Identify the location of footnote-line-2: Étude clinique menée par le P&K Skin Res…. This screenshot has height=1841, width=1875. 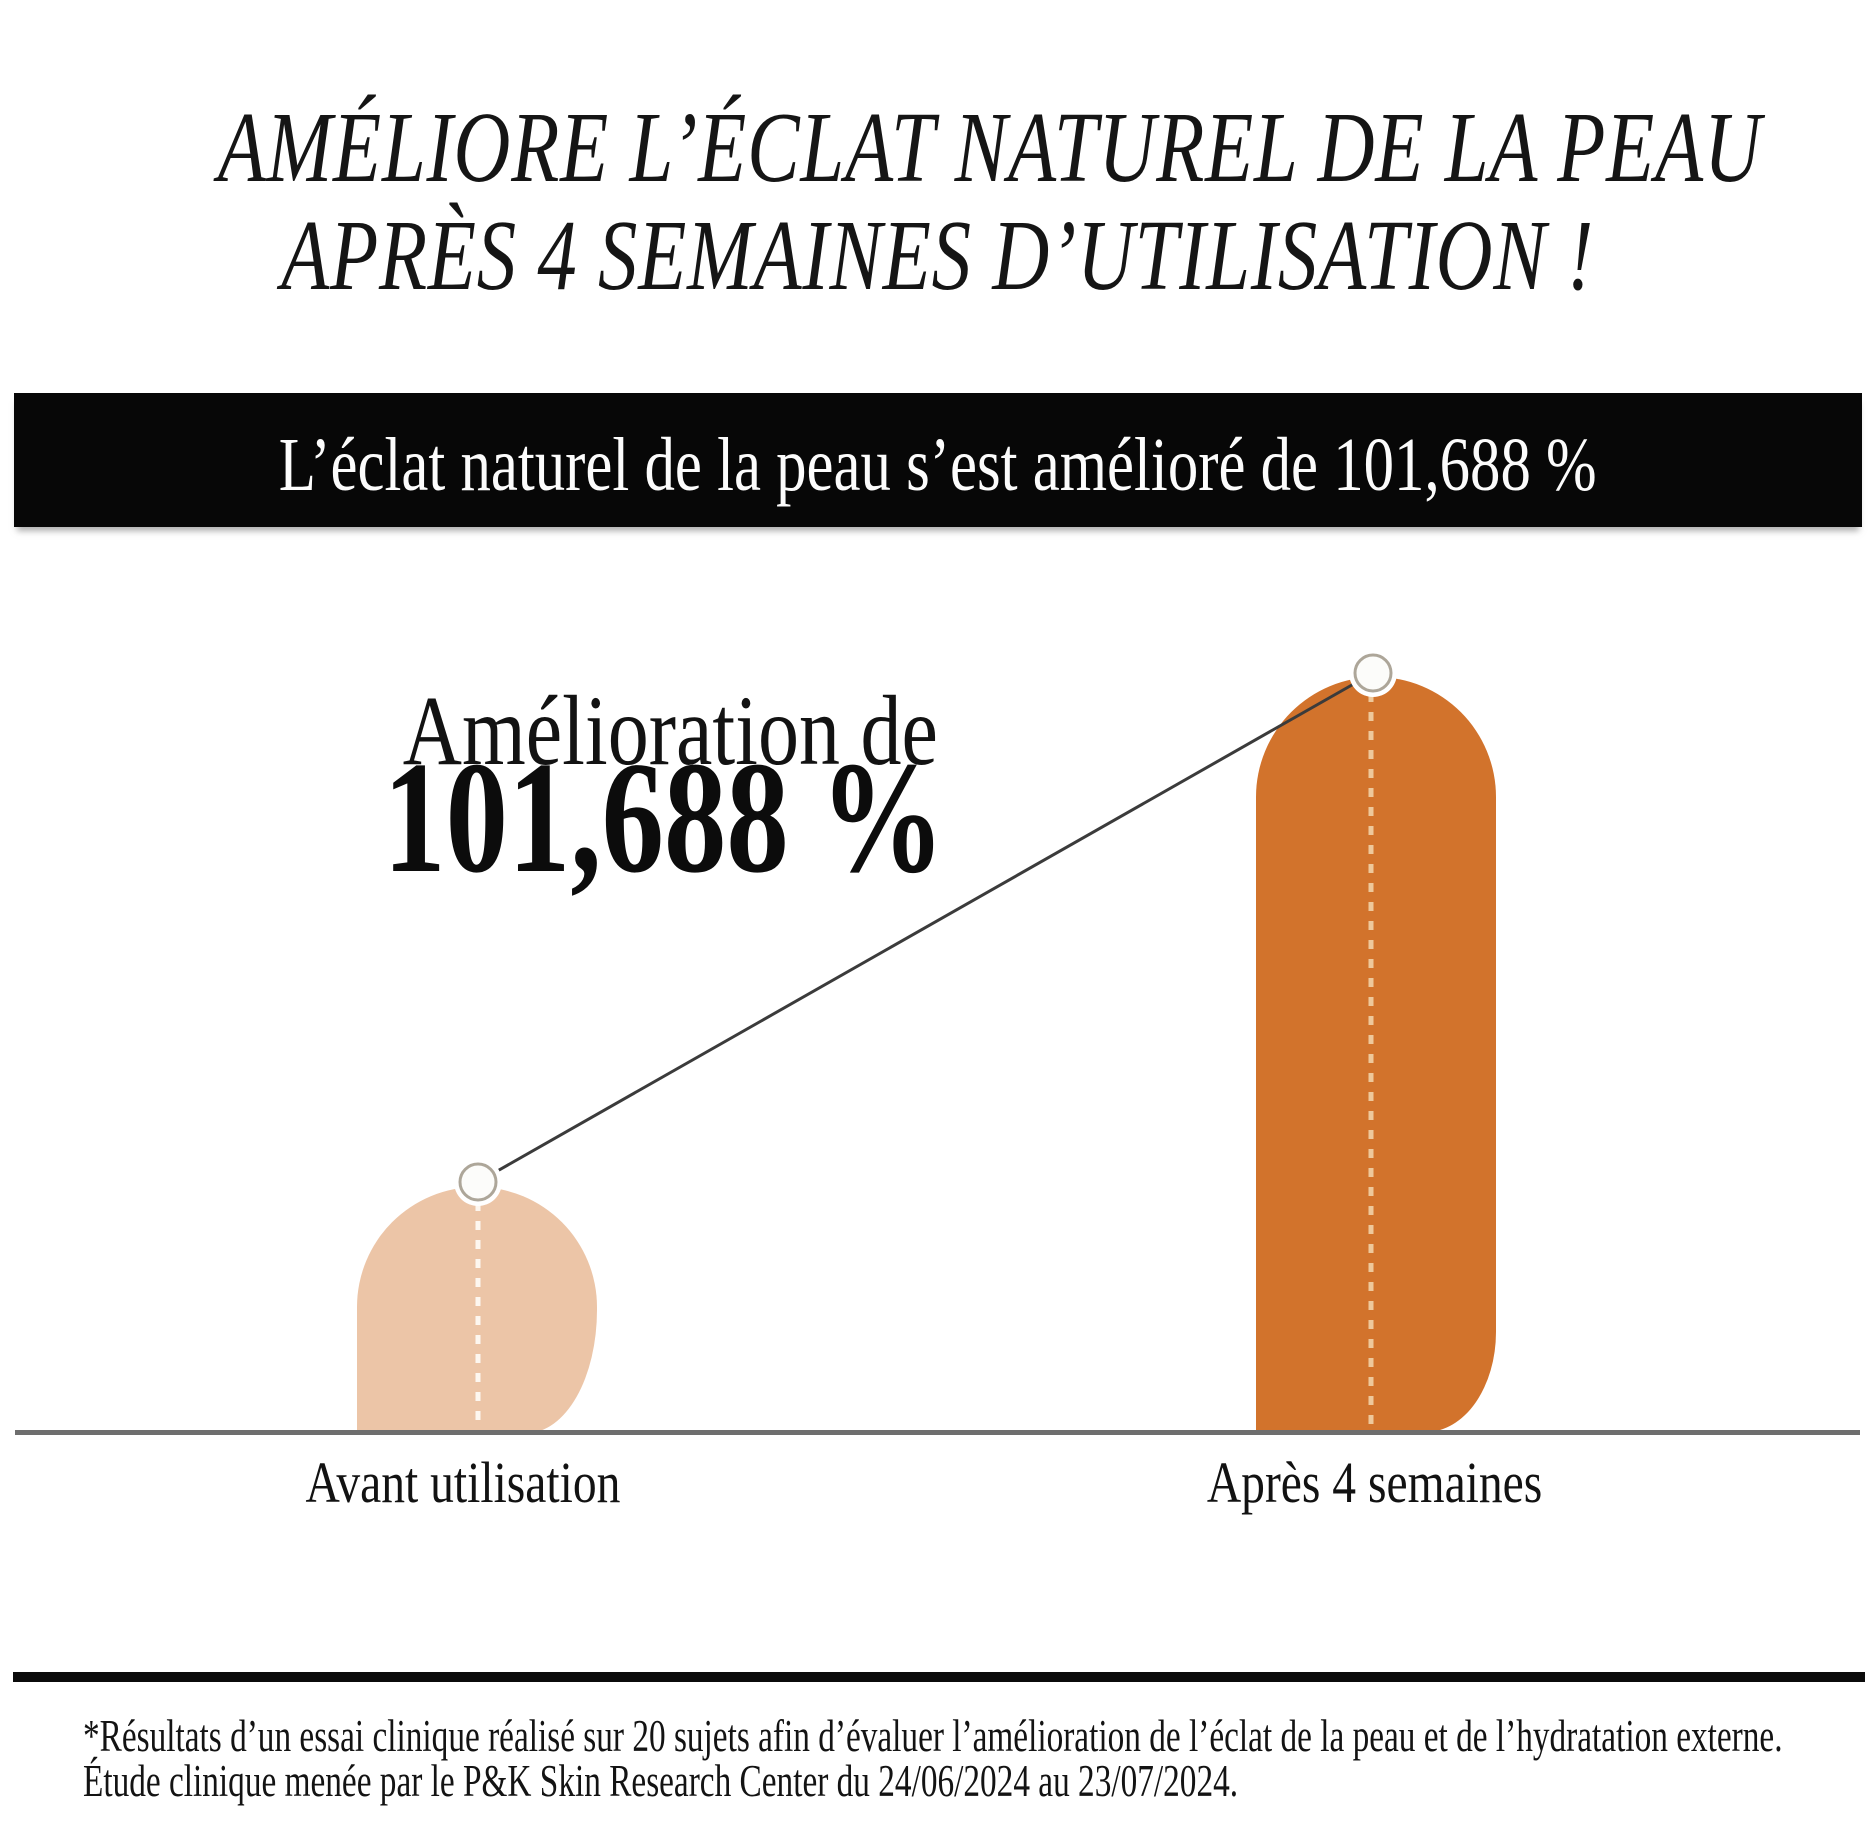
(661, 1781).